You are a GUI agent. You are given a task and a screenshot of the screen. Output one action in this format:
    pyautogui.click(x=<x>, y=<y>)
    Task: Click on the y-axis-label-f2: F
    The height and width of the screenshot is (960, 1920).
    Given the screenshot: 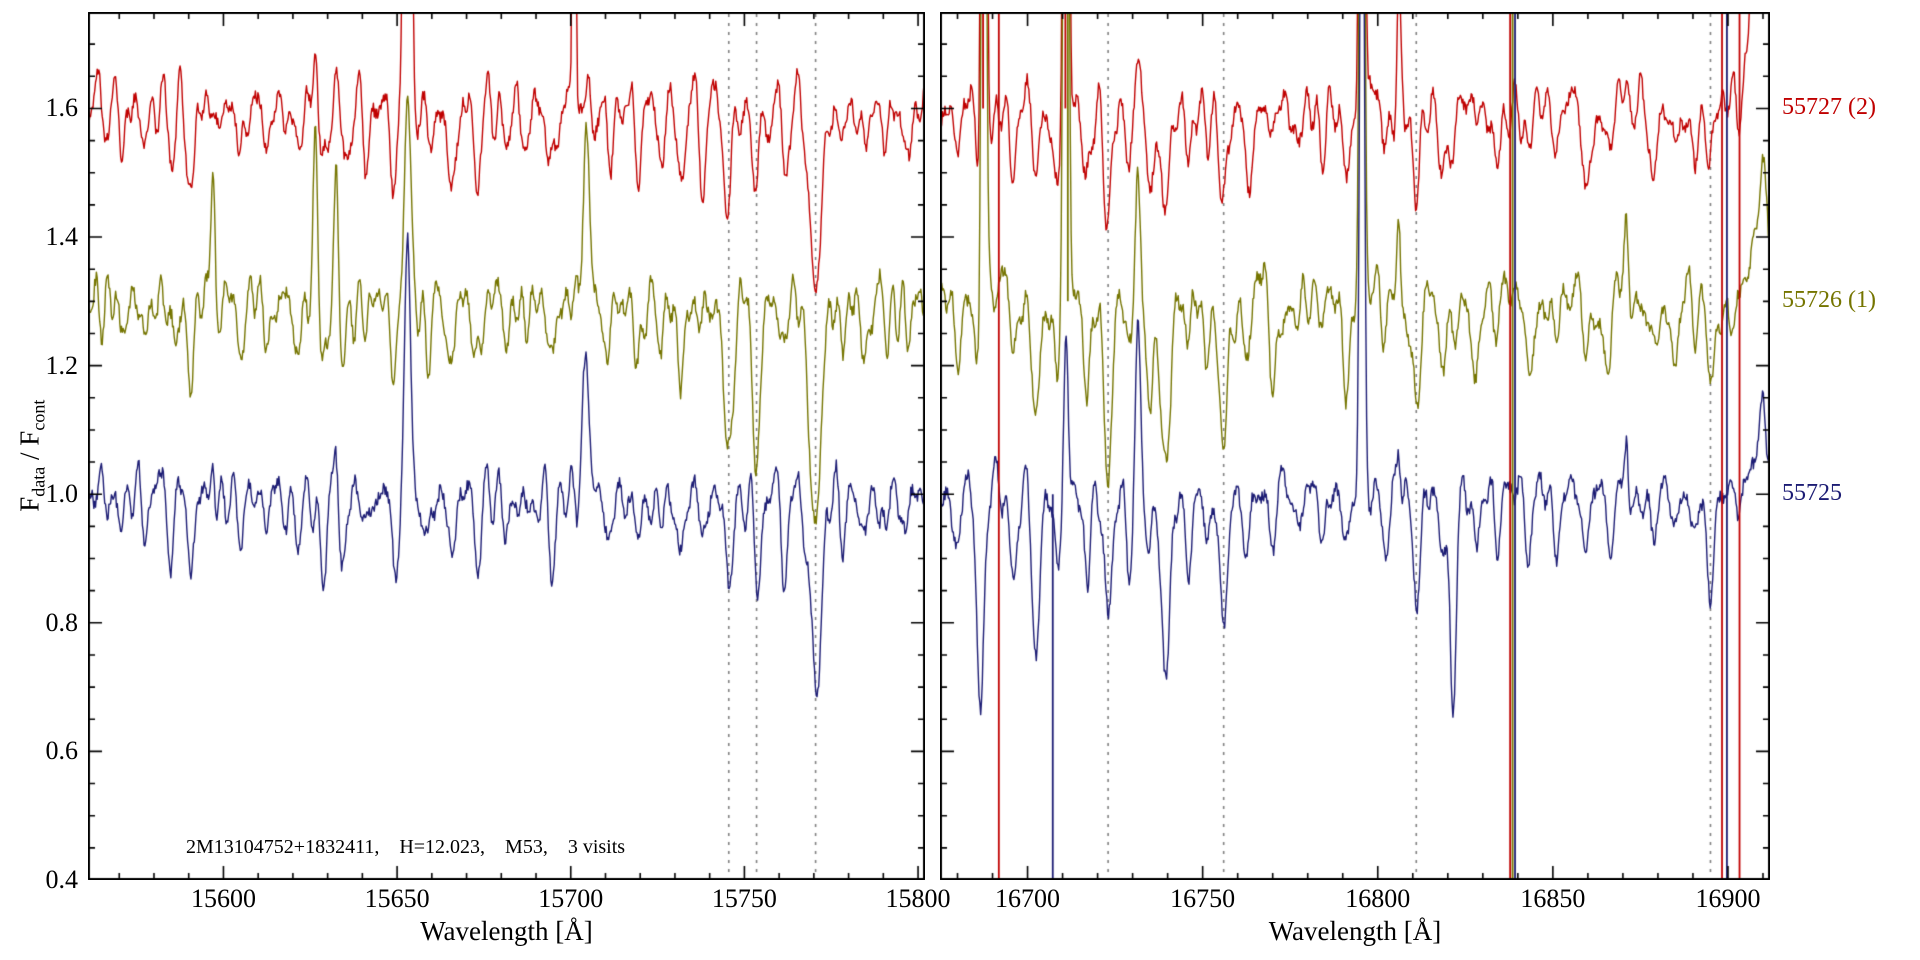 What is the action you would take?
    pyautogui.click(x=29, y=438)
    